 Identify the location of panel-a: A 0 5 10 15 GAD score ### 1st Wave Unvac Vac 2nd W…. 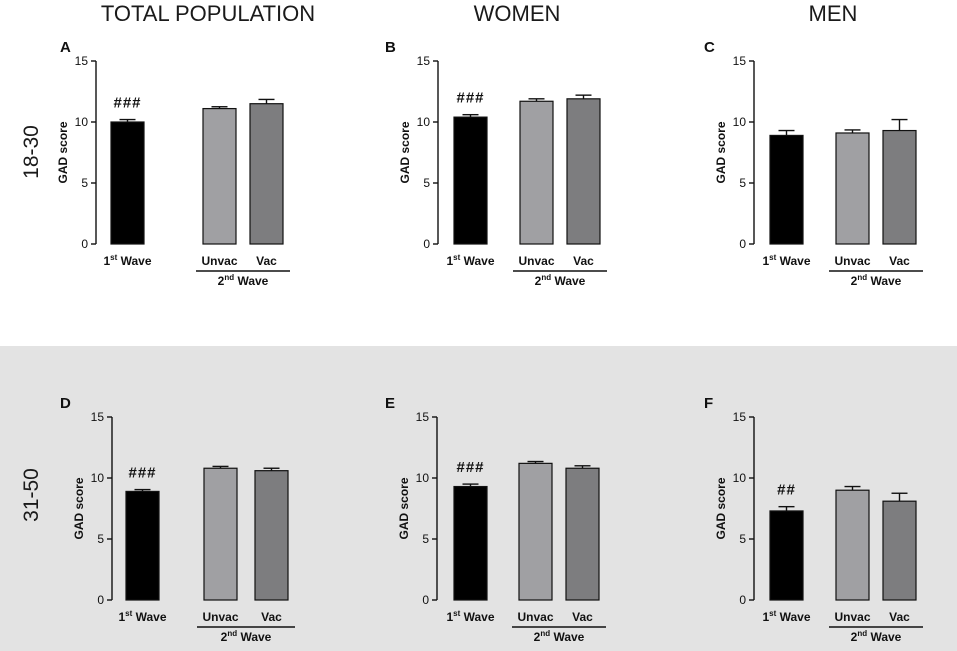
(173, 163).